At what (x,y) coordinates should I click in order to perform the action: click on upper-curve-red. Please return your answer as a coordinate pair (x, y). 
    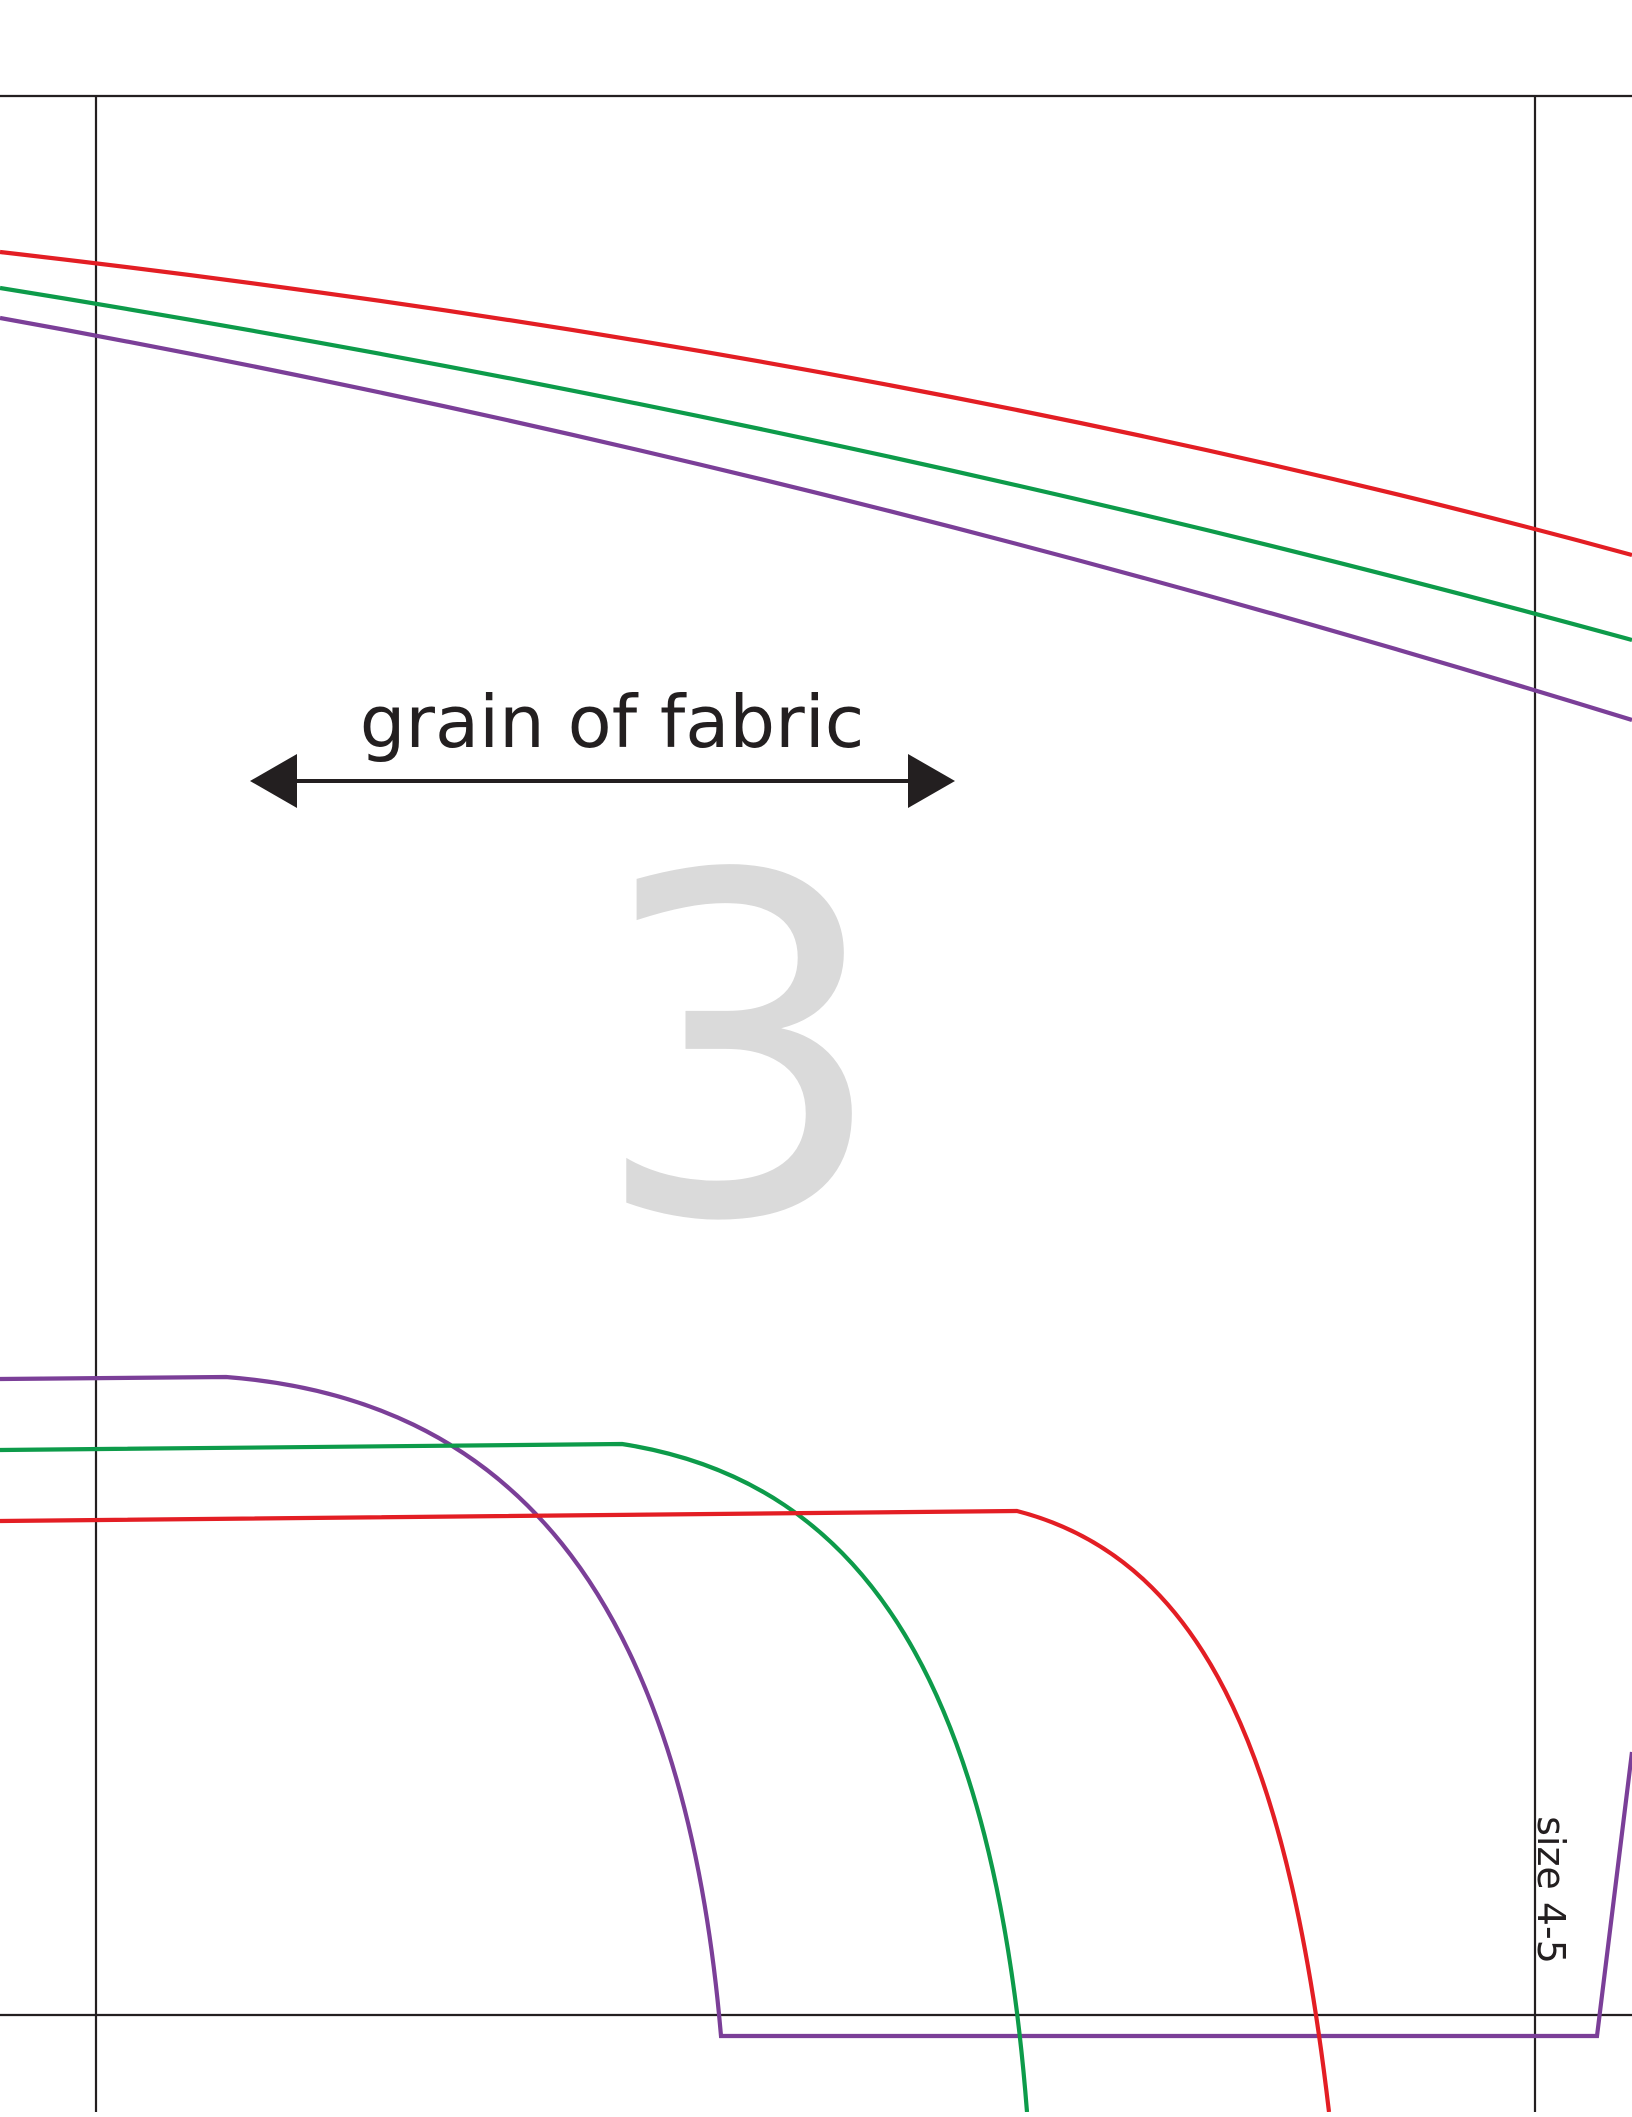
    Looking at the image, I should click on (816, 403).